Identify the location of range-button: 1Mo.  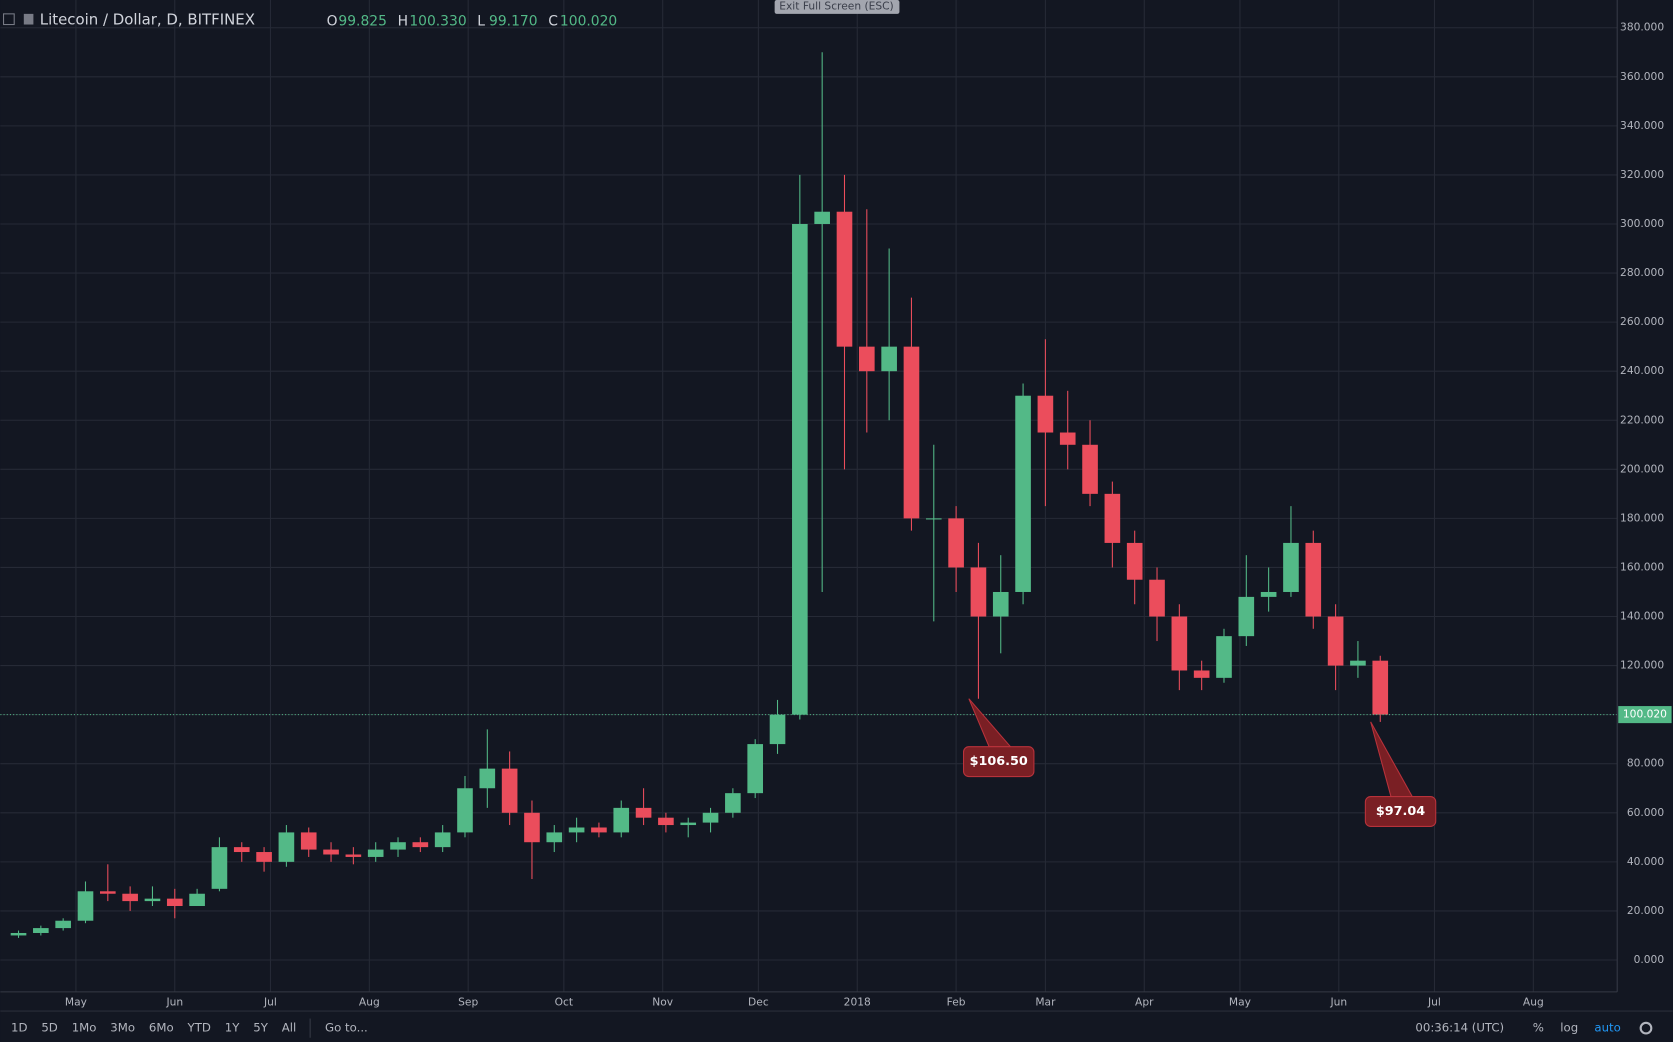
(84, 1028).